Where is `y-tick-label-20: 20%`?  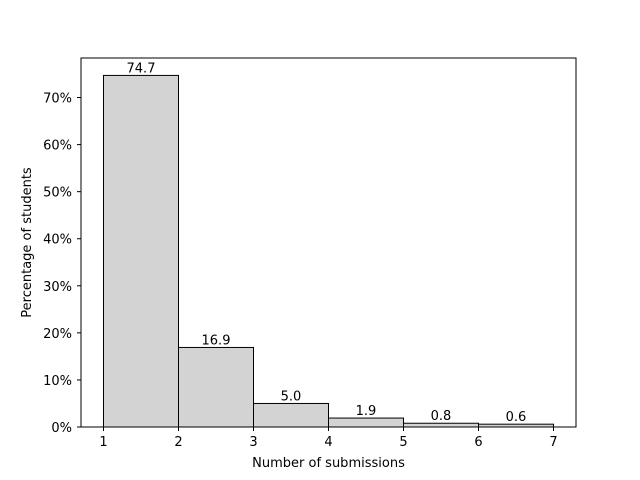
y-tick-label-20: 20% is located at coordinates (57, 334).